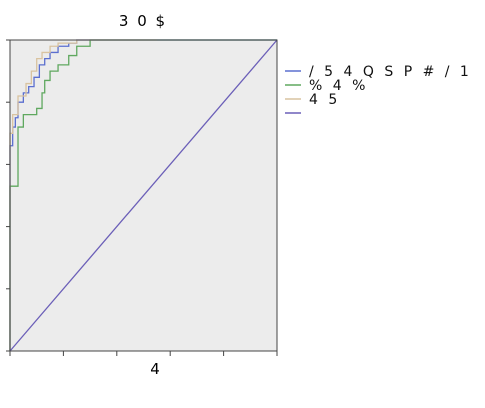 The width and height of the screenshot is (485, 408). What do you see at coordinates (378, 89) in the screenshot?
I see `legend: / 5 4 Q S P # / 1% 4 %4 5` at bounding box center [378, 89].